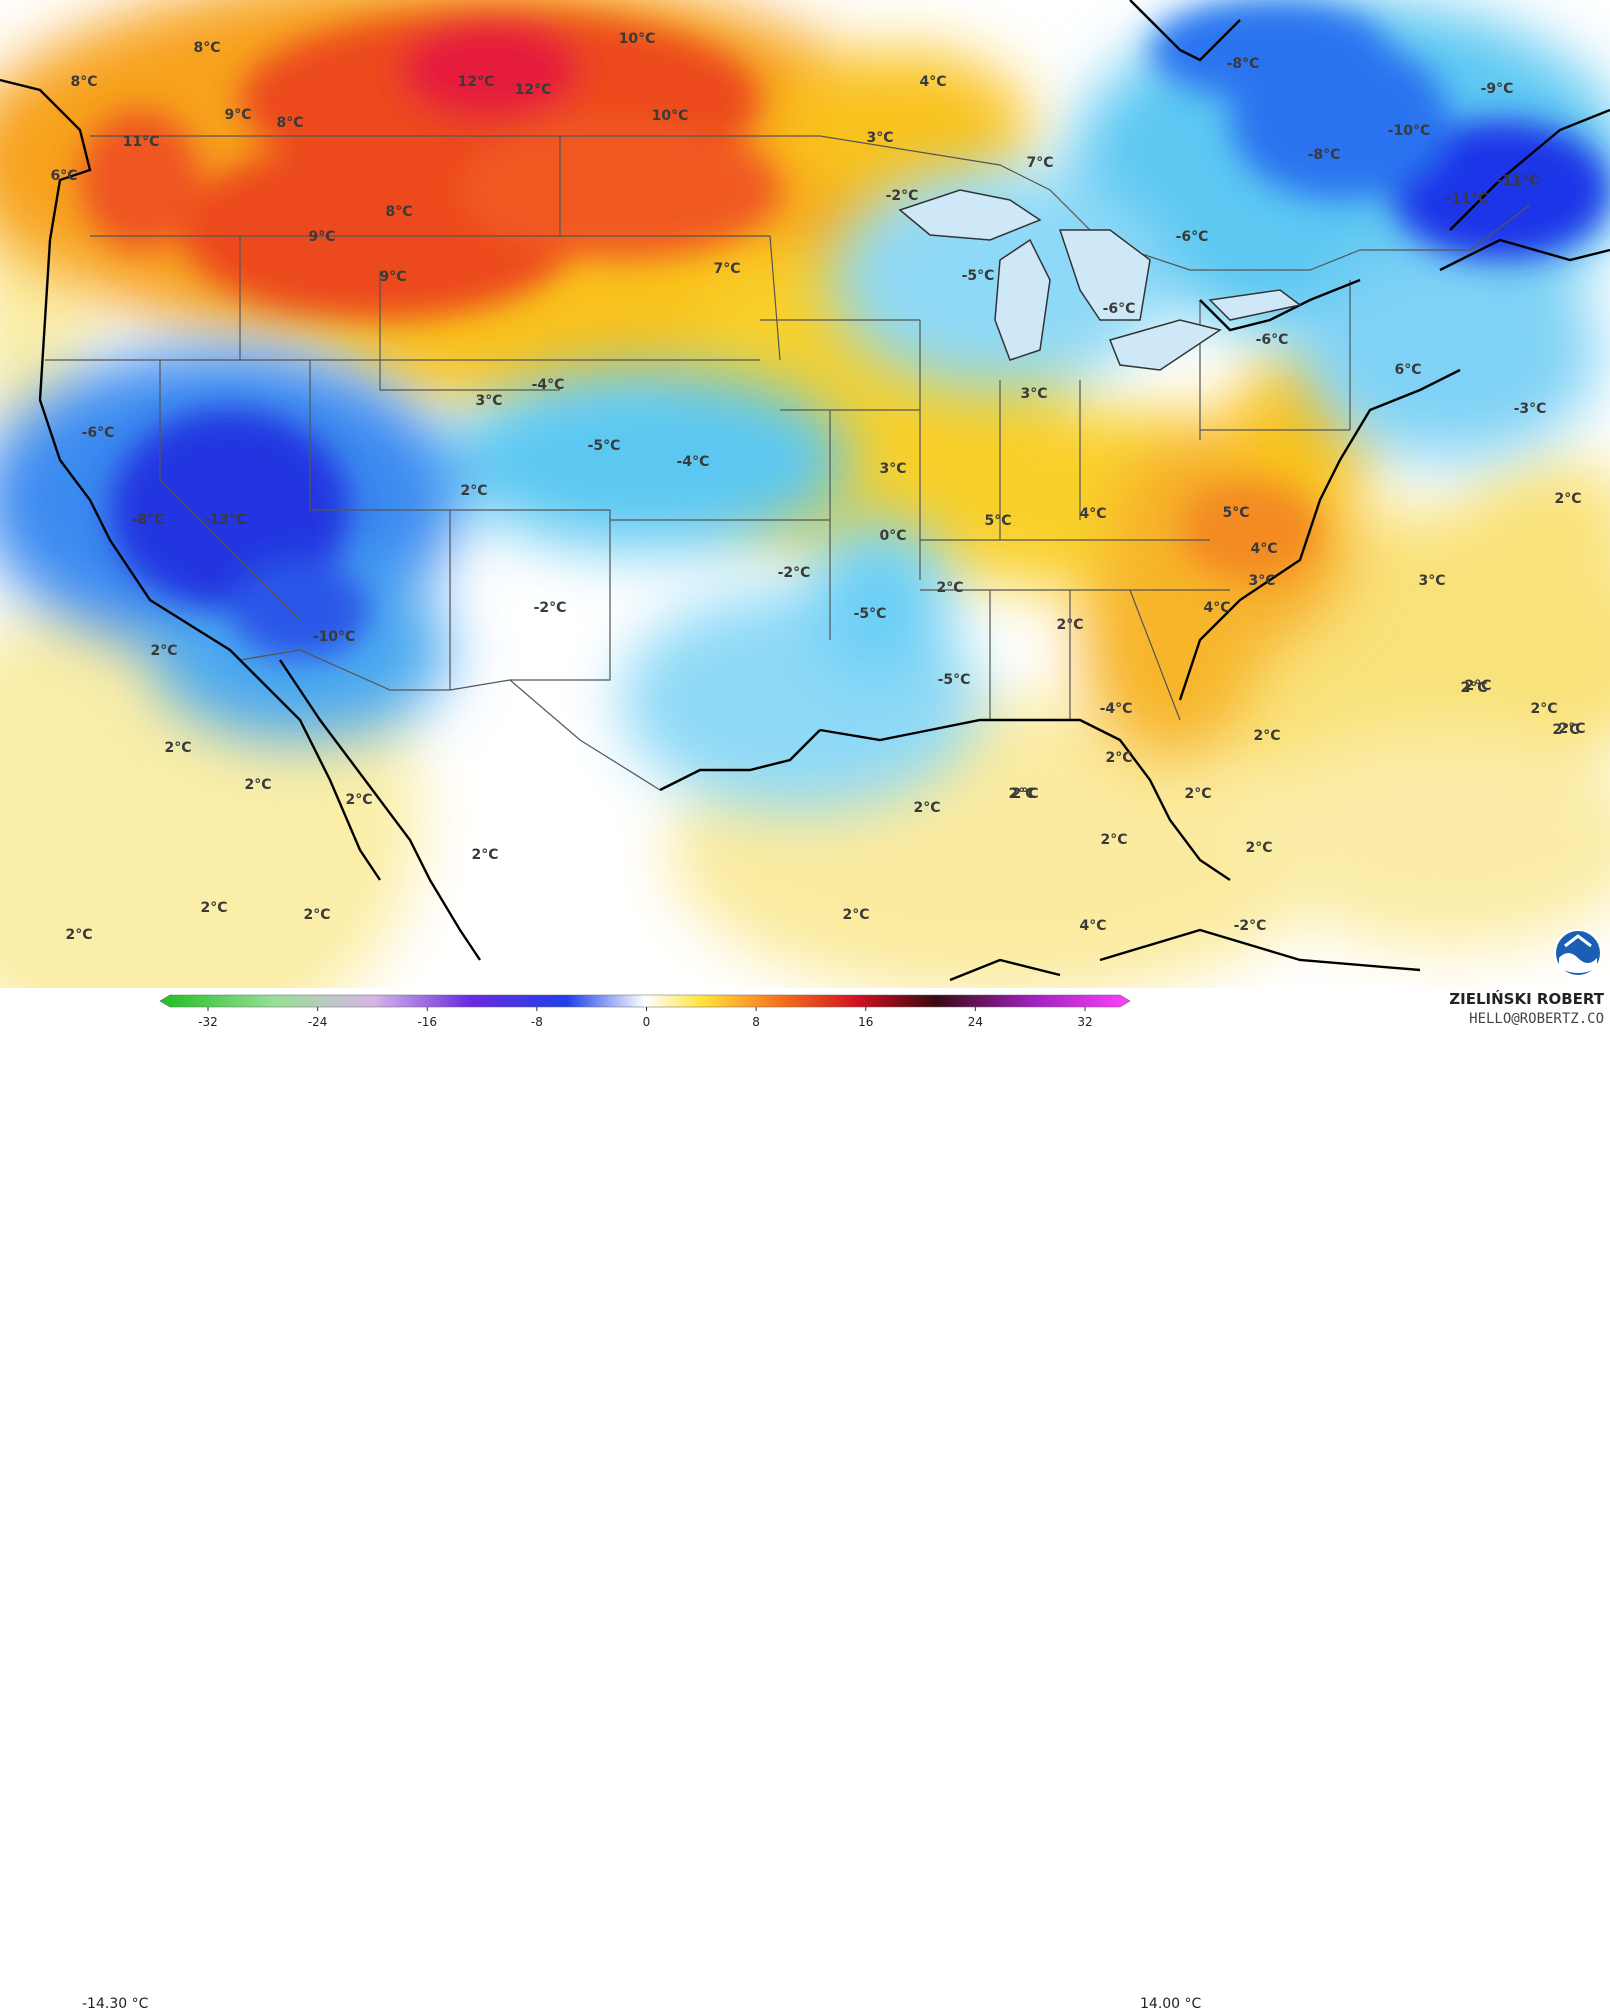 The image size is (1610, 2012). I want to click on credit-name: ZIELIŃSKI ROBERT, so click(1526, 999).